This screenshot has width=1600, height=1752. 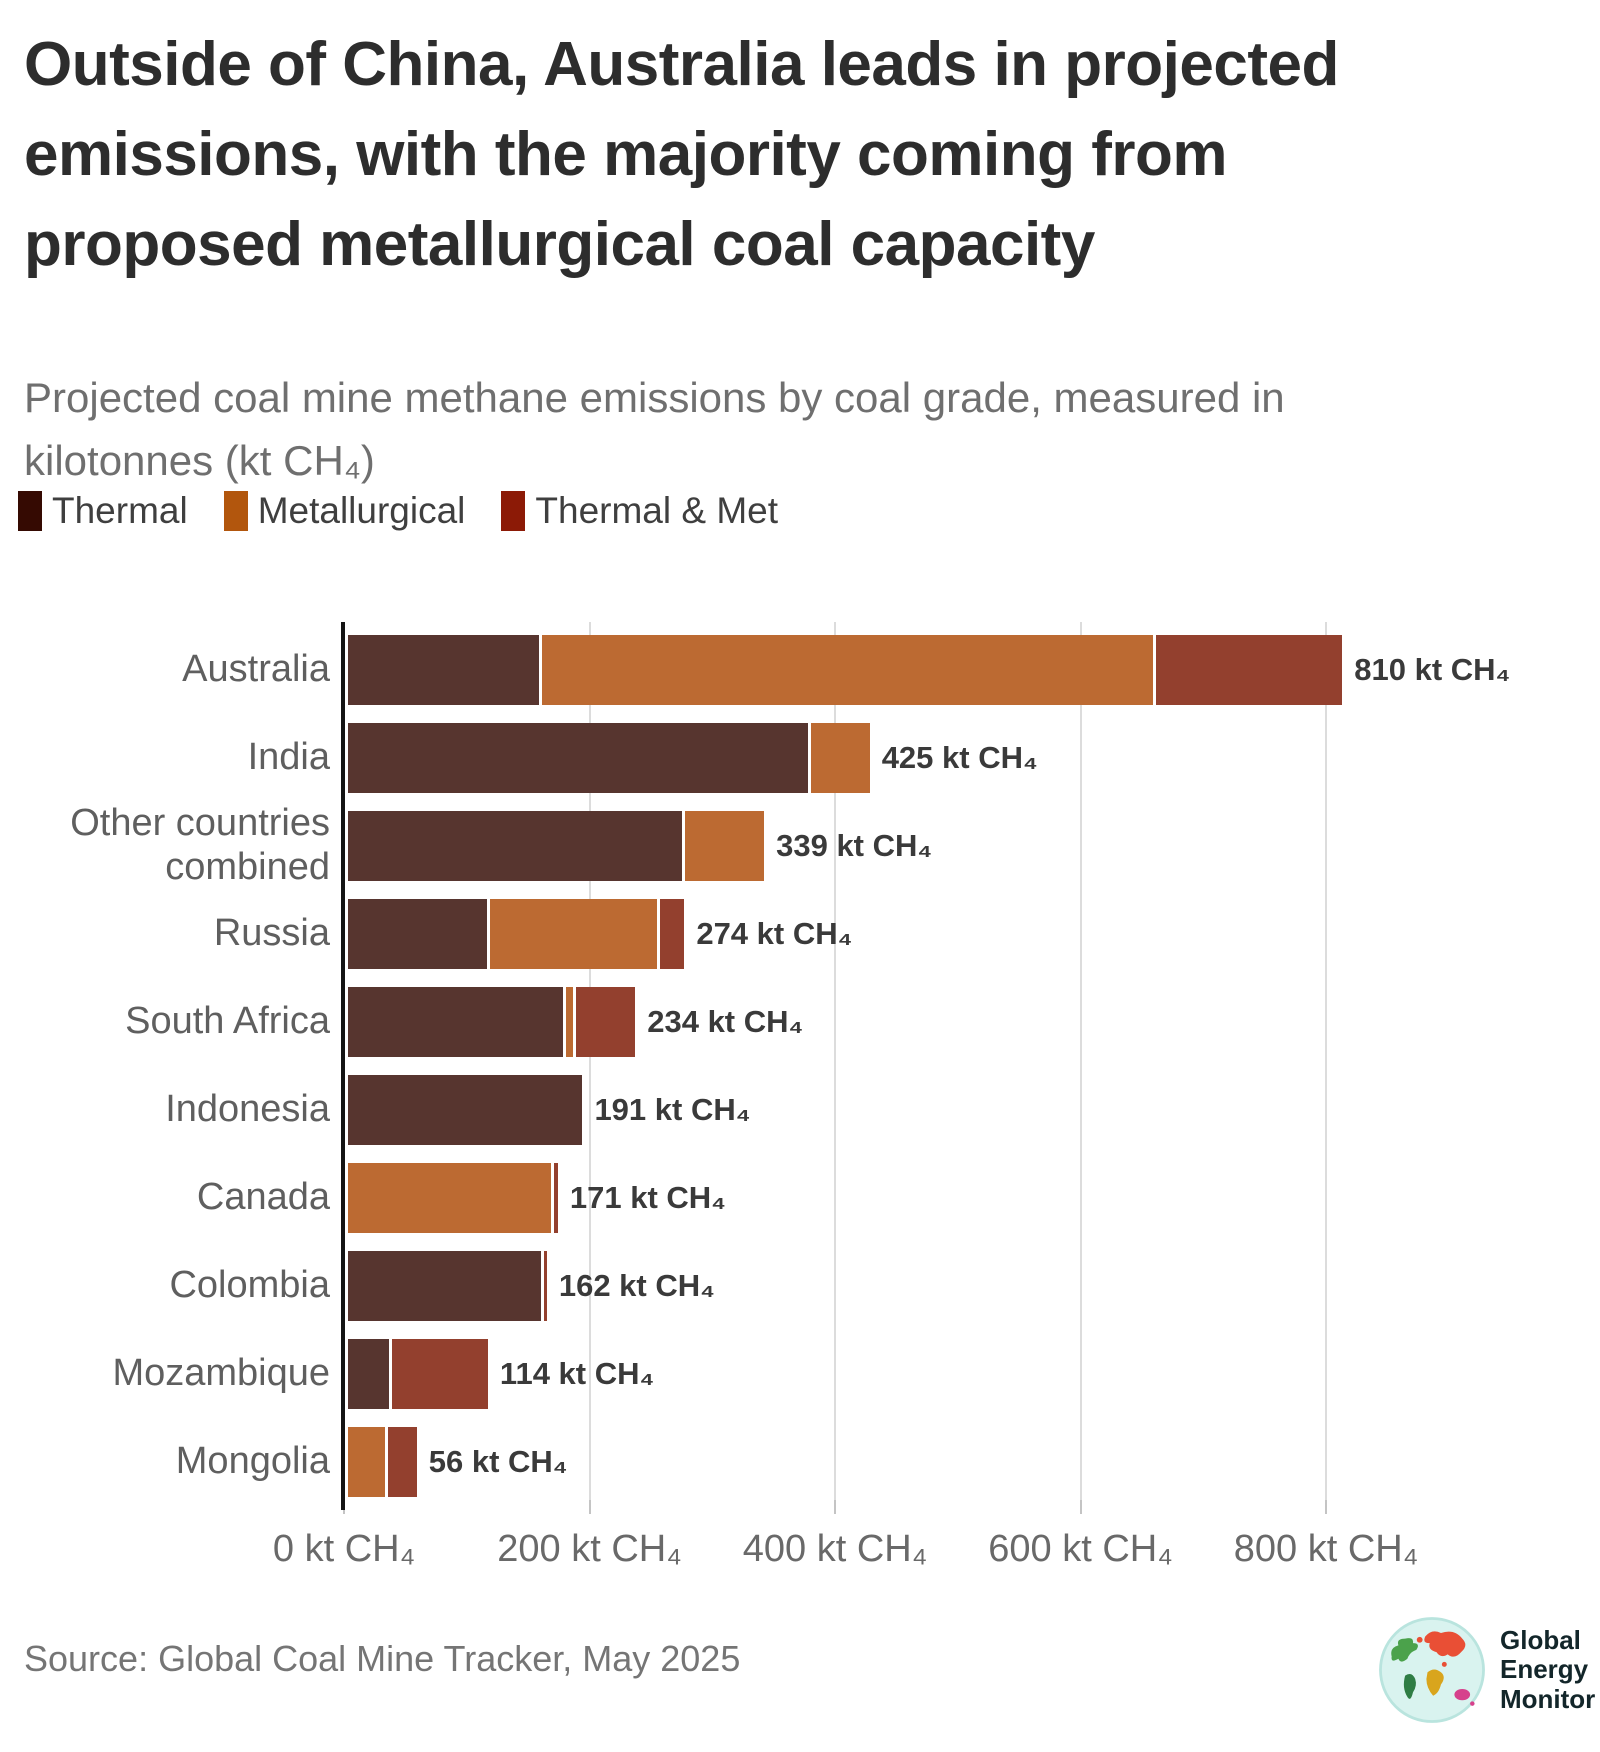 What do you see at coordinates (343, 1066) in the screenshot?
I see `y-axis-line` at bounding box center [343, 1066].